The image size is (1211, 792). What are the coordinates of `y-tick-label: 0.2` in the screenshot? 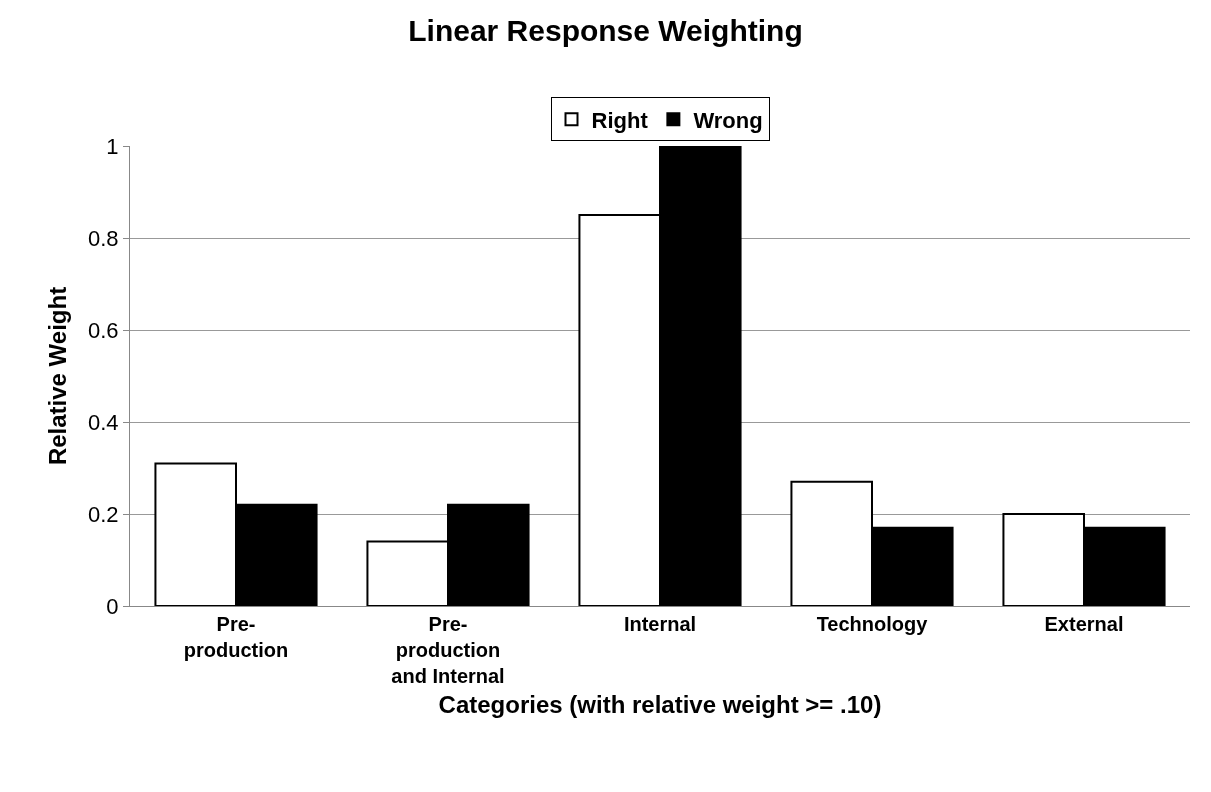 It's located at (103, 514).